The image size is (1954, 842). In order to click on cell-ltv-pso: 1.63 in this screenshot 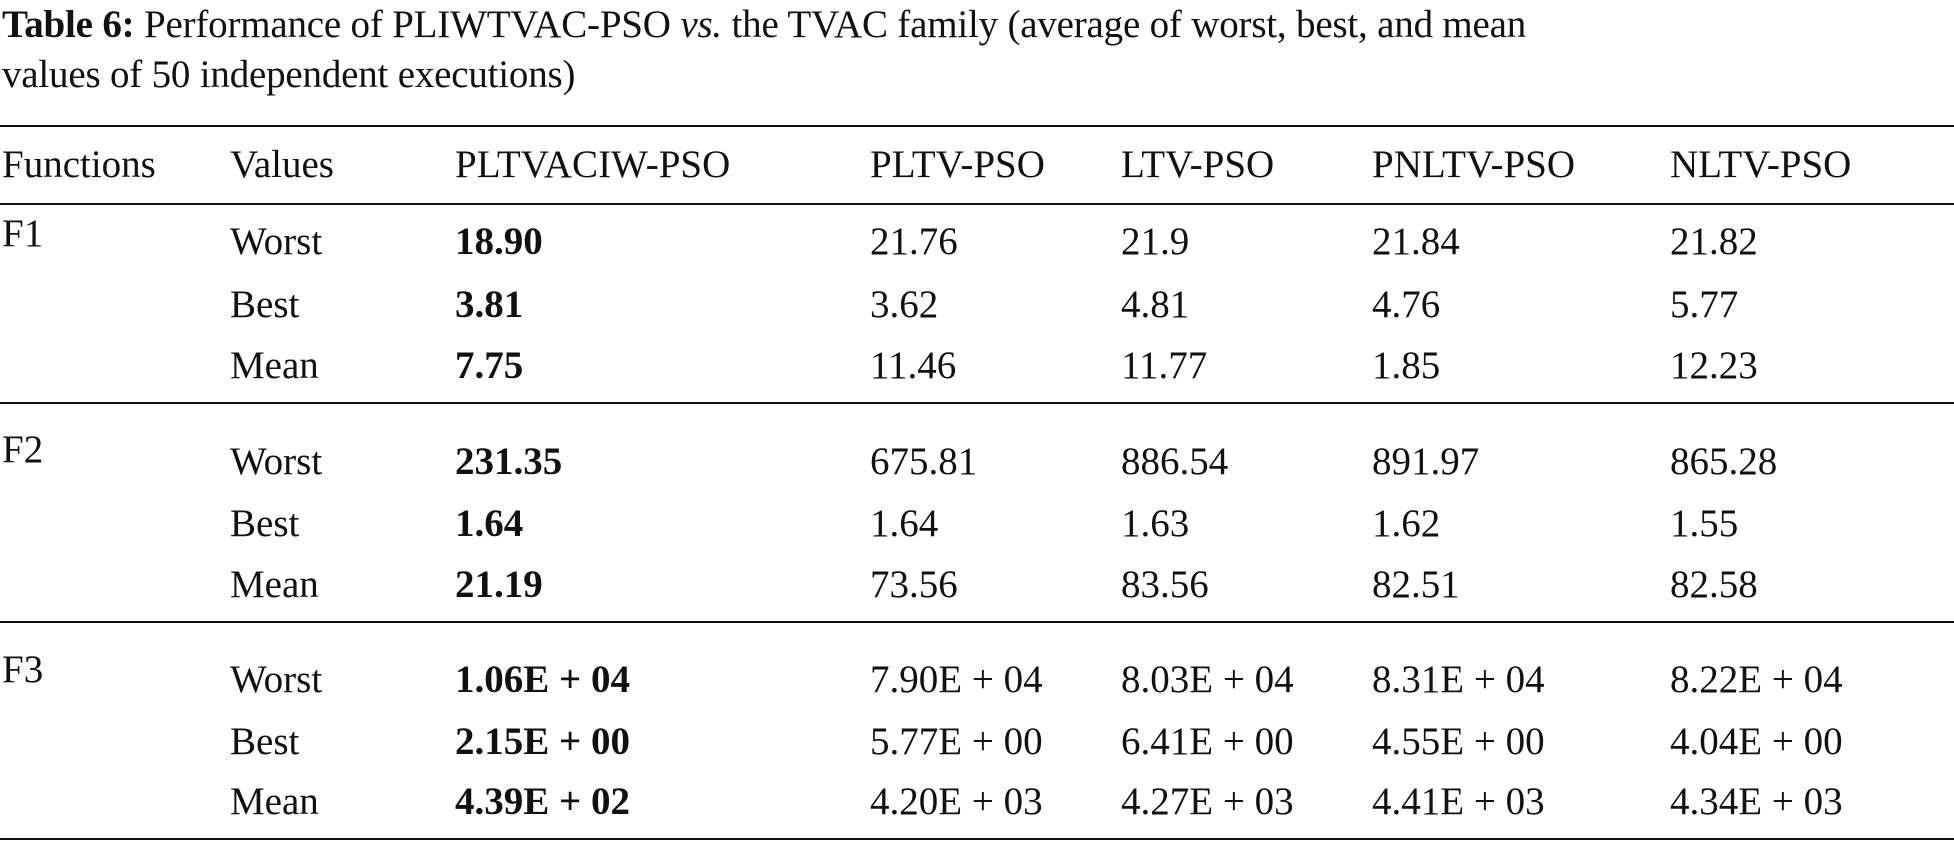, I will do `click(1155, 523)`.